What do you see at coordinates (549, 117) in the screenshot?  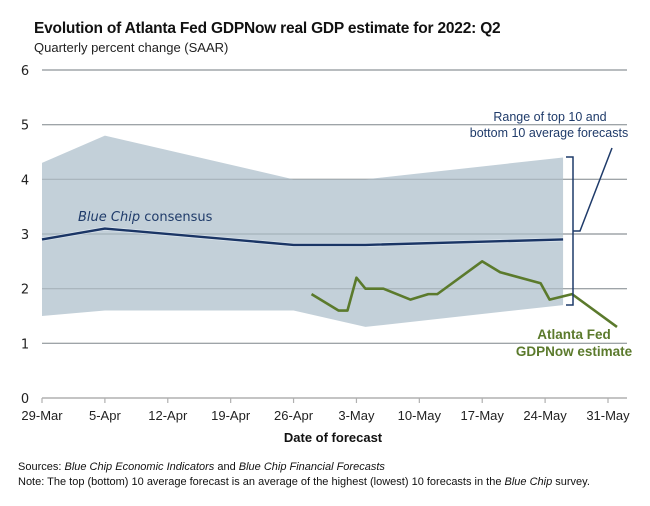 I see `range-annotation-line-1: Range of top 10 and` at bounding box center [549, 117].